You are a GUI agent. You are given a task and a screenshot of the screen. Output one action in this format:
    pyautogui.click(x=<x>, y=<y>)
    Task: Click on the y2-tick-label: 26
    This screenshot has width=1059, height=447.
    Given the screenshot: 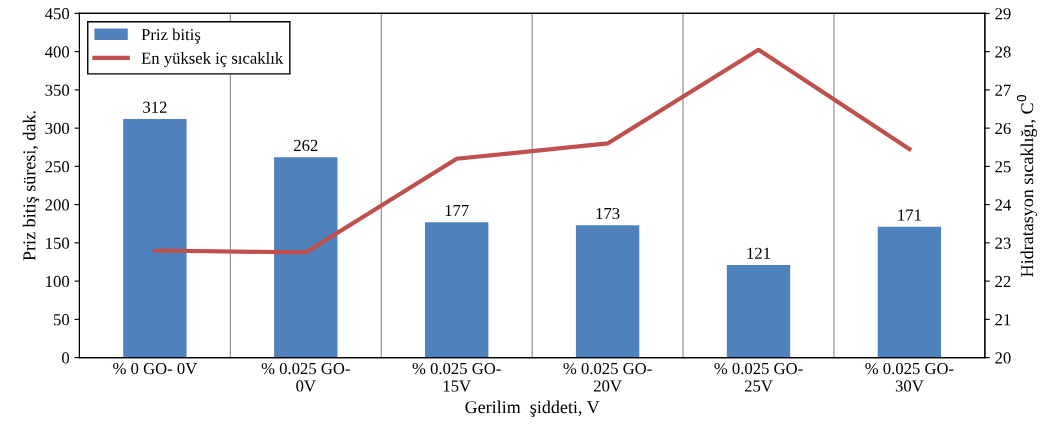 What is the action you would take?
    pyautogui.click(x=1003, y=128)
    